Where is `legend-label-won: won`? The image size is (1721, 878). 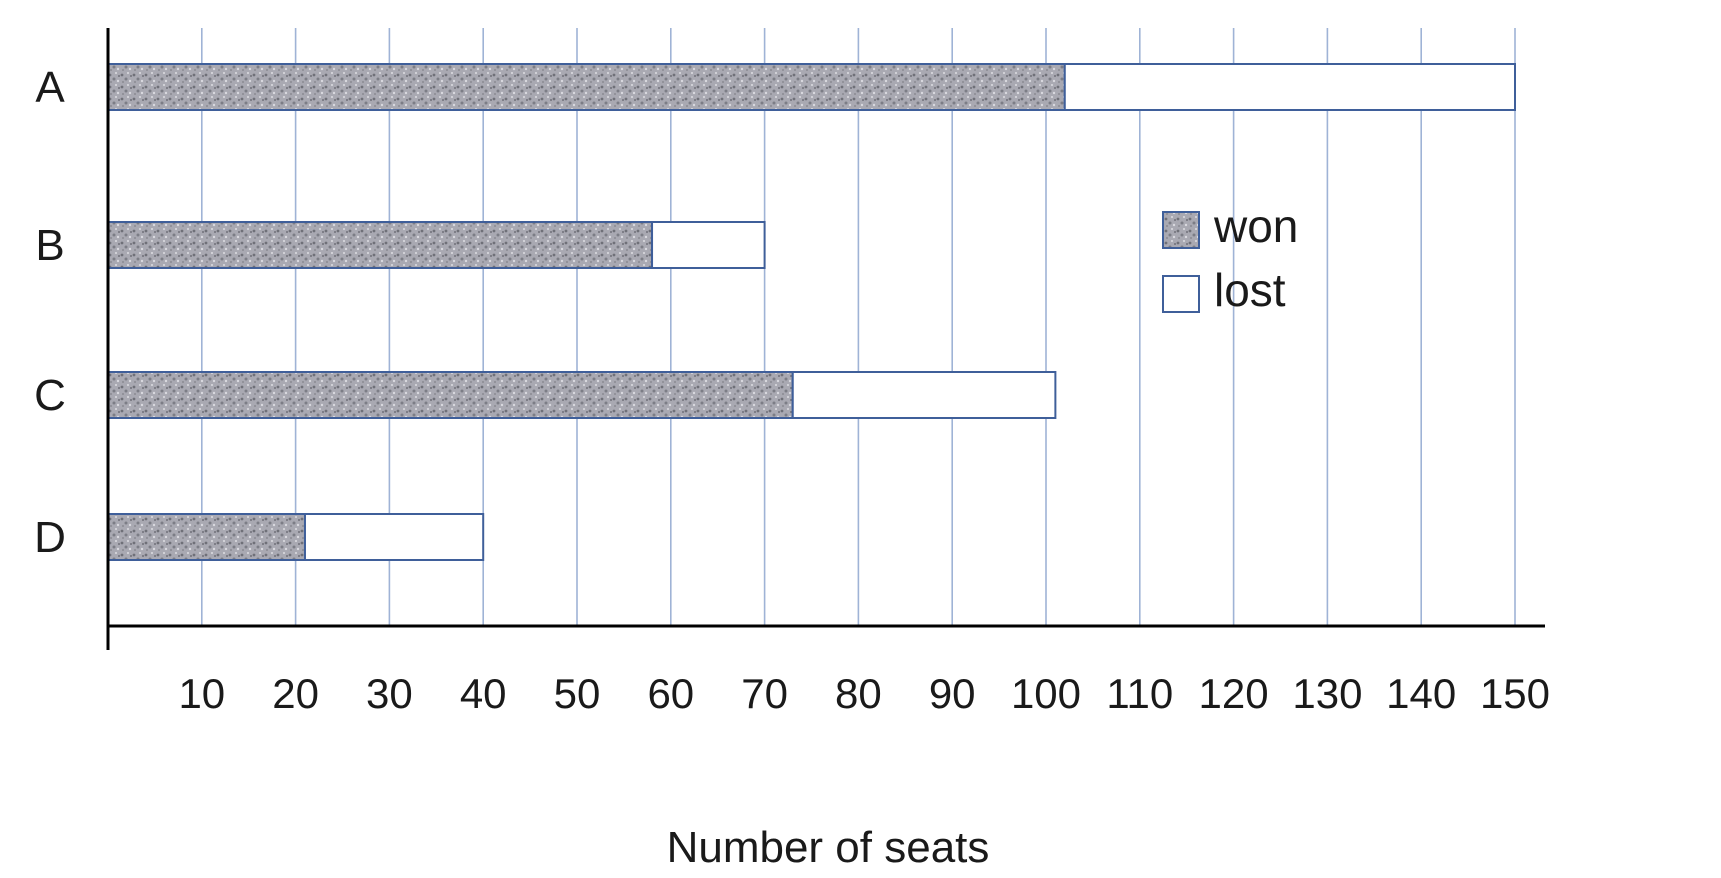
legend-label-won: won is located at coordinates (1255, 226).